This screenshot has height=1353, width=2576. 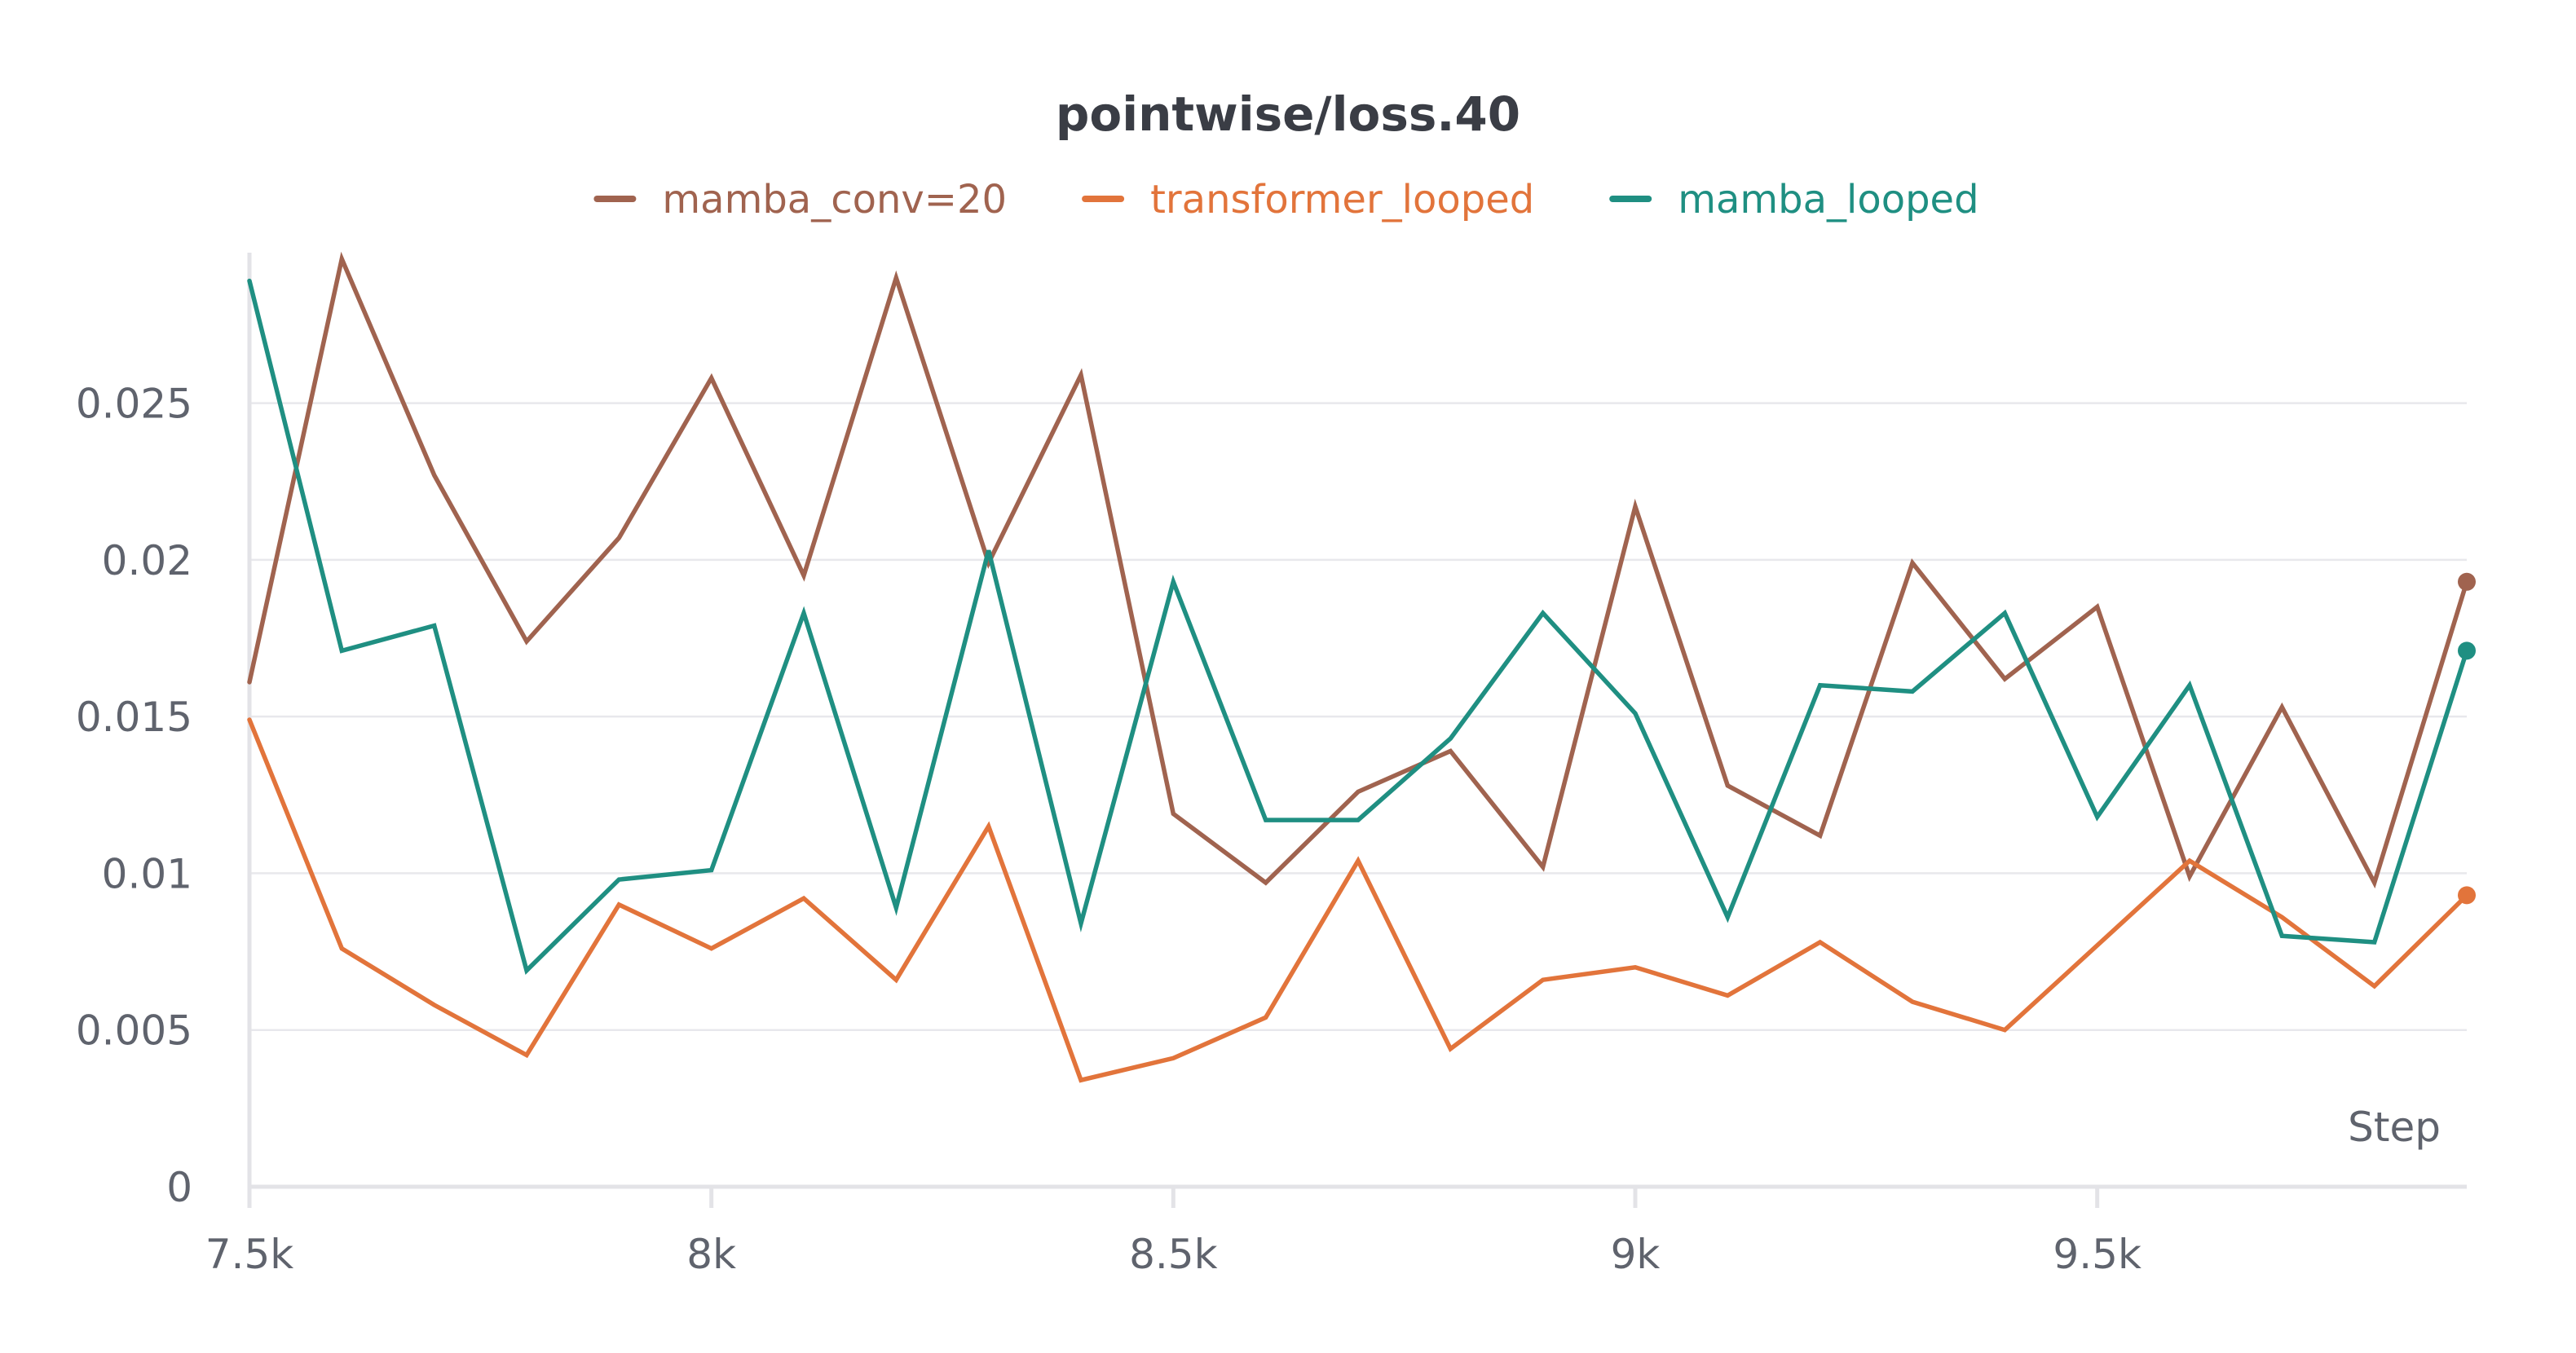 What do you see at coordinates (2467, 650) in the screenshot?
I see `series-end-marker-mamba_looped` at bounding box center [2467, 650].